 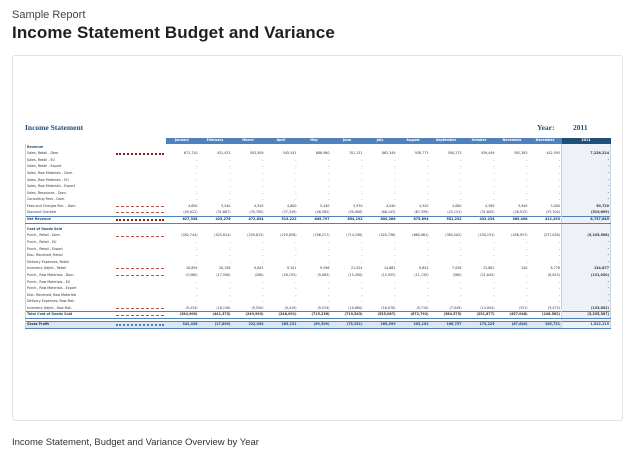 I want to click on month-value-cell: 862,349, so click(x=388, y=153).